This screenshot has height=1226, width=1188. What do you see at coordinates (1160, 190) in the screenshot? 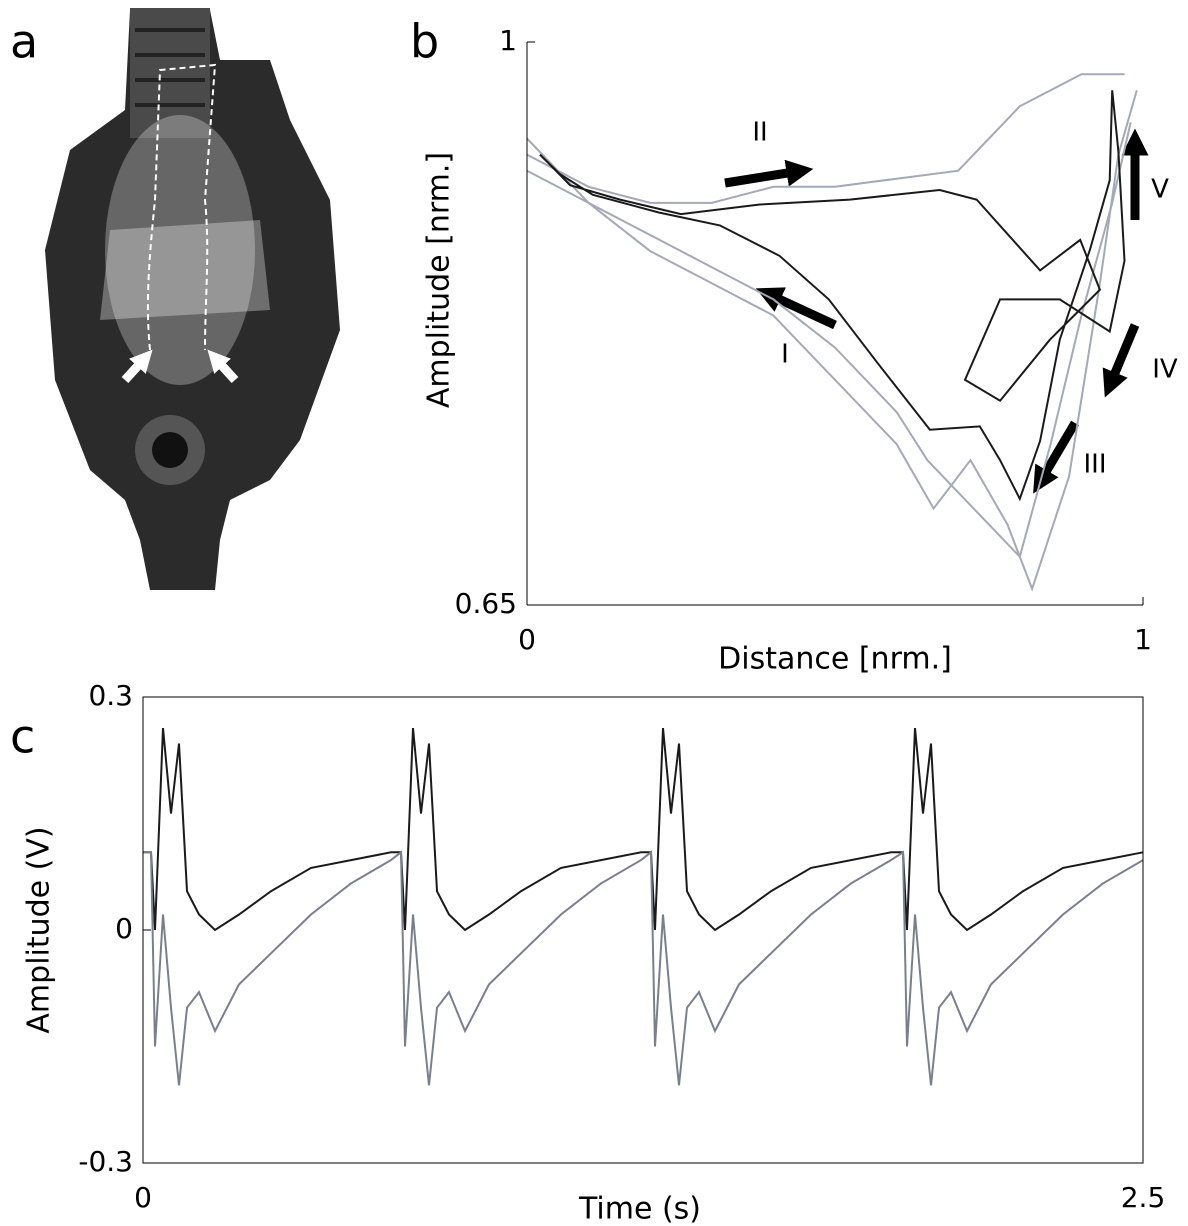
I see `annotation: V` at bounding box center [1160, 190].